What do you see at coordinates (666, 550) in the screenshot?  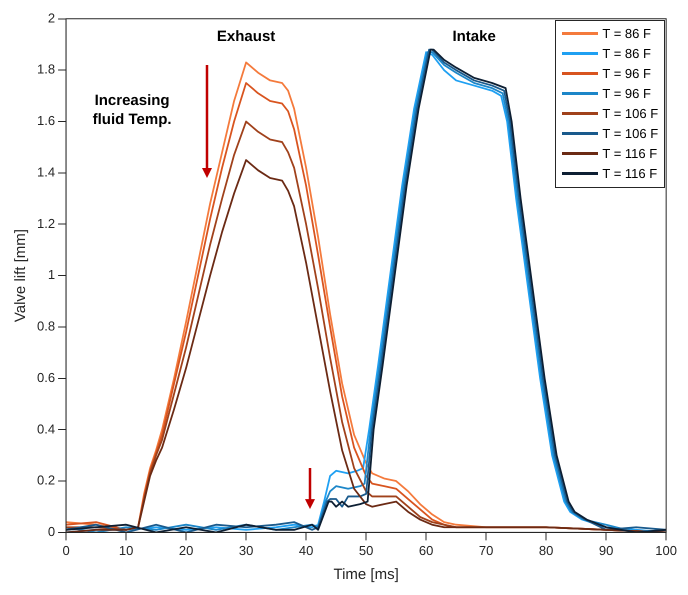 I see `x-tick-label: 100` at bounding box center [666, 550].